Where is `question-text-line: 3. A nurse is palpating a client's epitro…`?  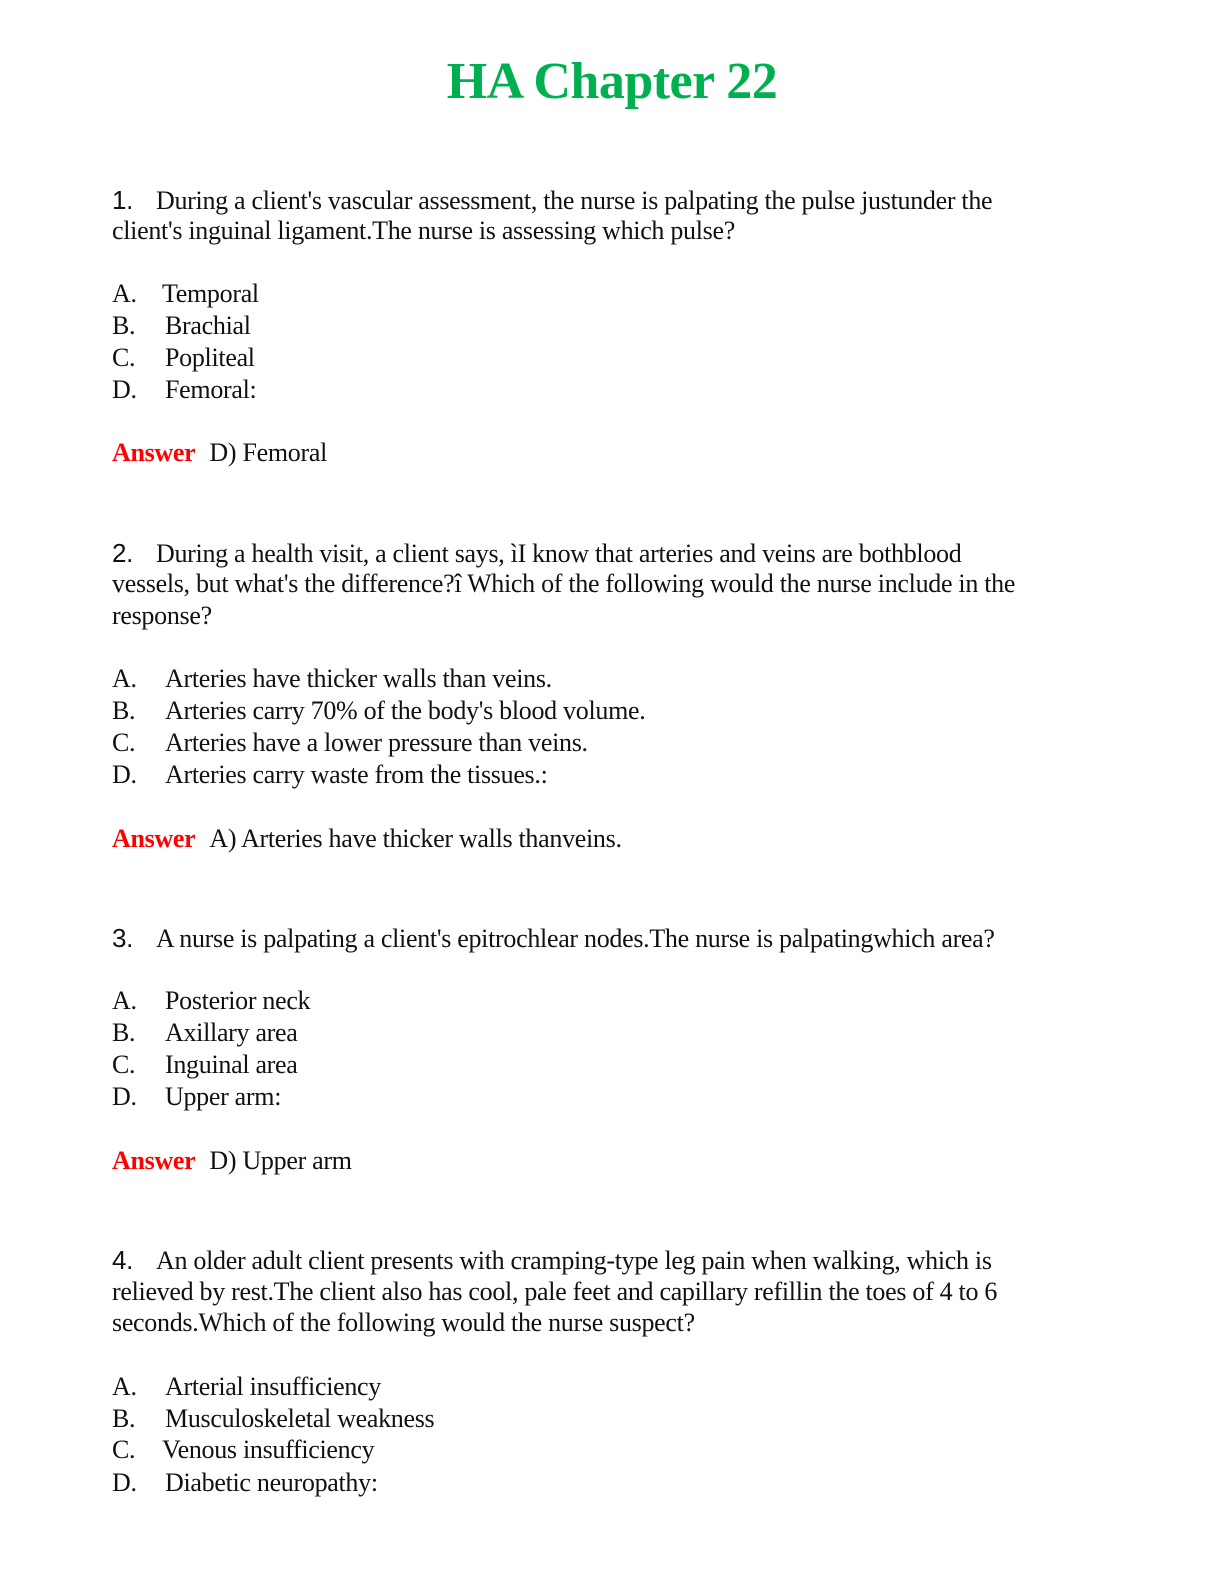
question-text-line: 3. A nurse is palpating a client's epitro… is located at coordinates (553, 938).